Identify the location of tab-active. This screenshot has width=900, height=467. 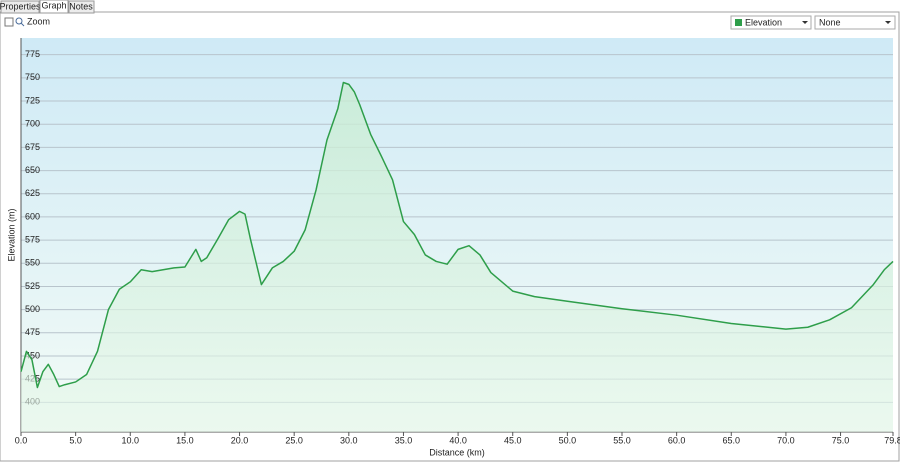
(54, 7).